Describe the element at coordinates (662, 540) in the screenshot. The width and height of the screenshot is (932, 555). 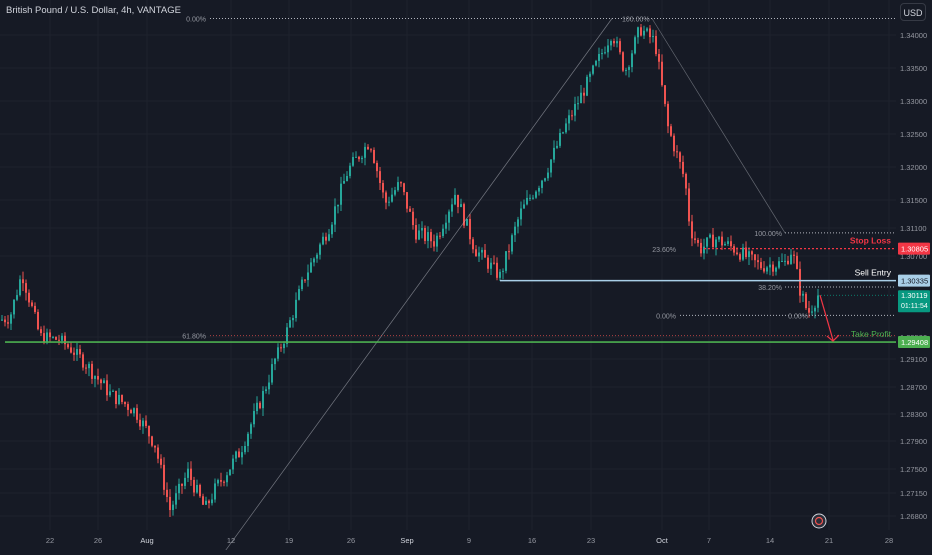
I see `time-tick-label: Oct` at that location.